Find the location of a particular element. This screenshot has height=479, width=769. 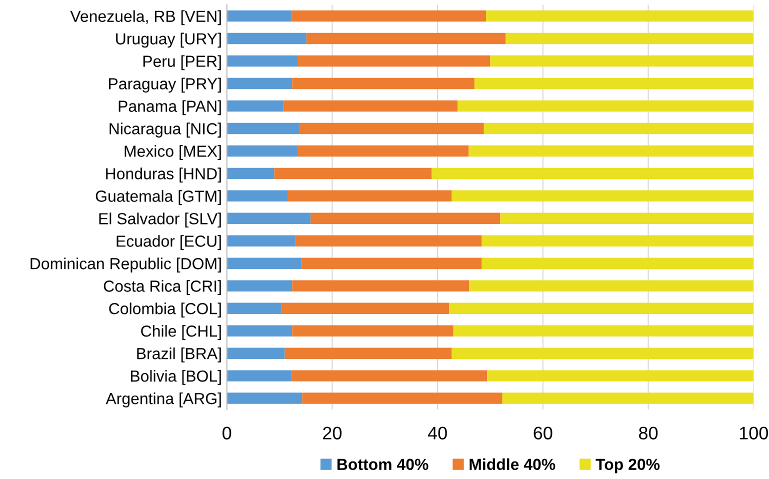

x-tick-label: 40 is located at coordinates (437, 433).